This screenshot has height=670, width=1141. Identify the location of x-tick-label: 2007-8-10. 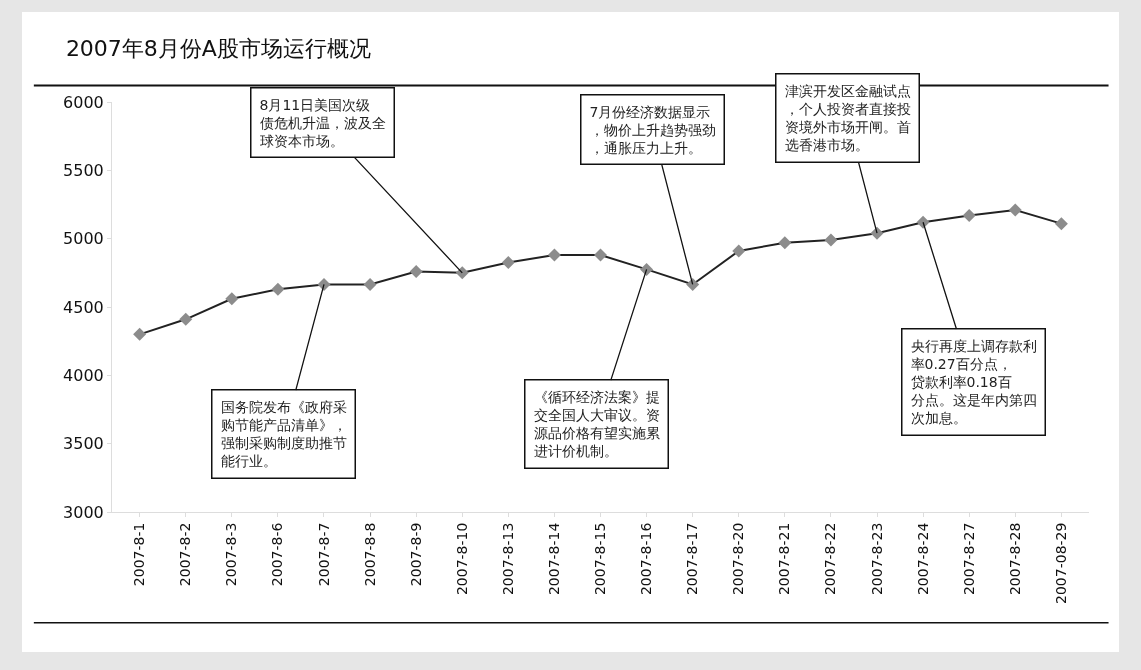
(461, 559).